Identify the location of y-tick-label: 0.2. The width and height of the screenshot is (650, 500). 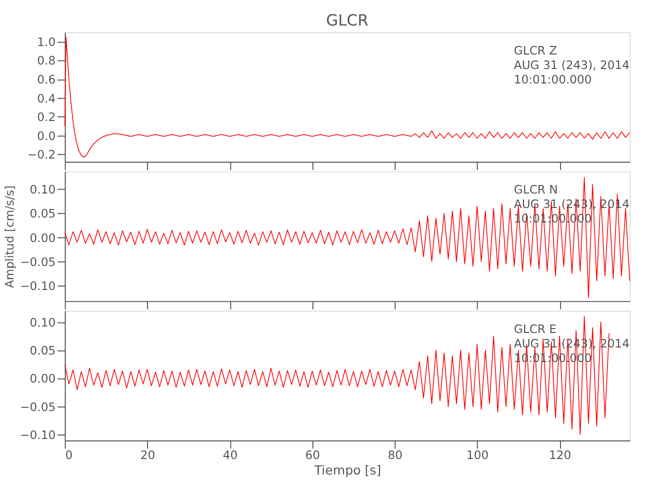
(46, 117).